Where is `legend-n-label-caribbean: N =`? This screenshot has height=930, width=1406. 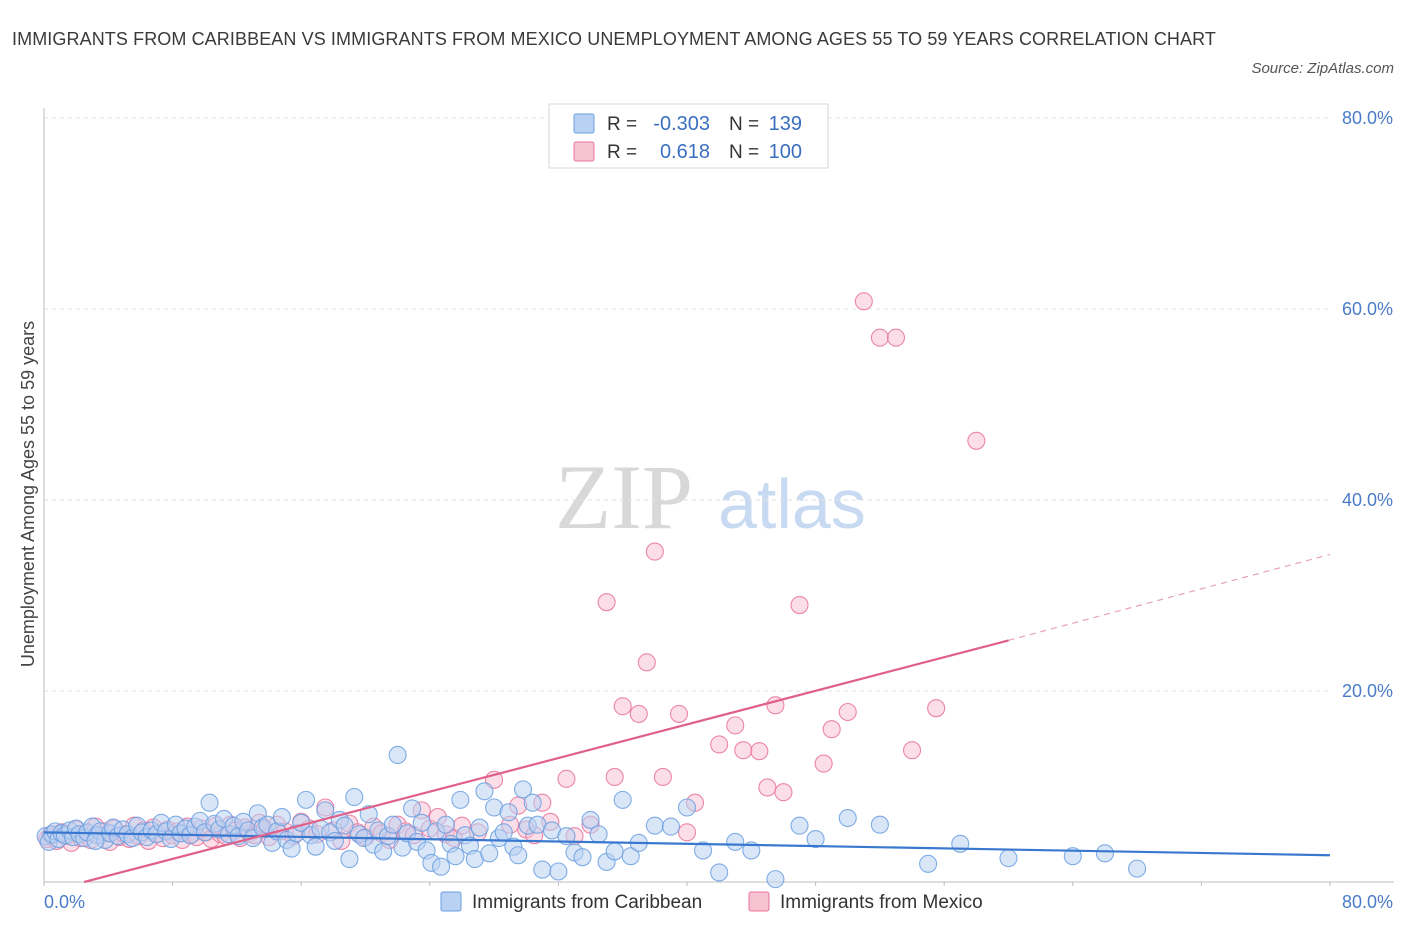 legend-n-label-caribbean: N = is located at coordinates (744, 124).